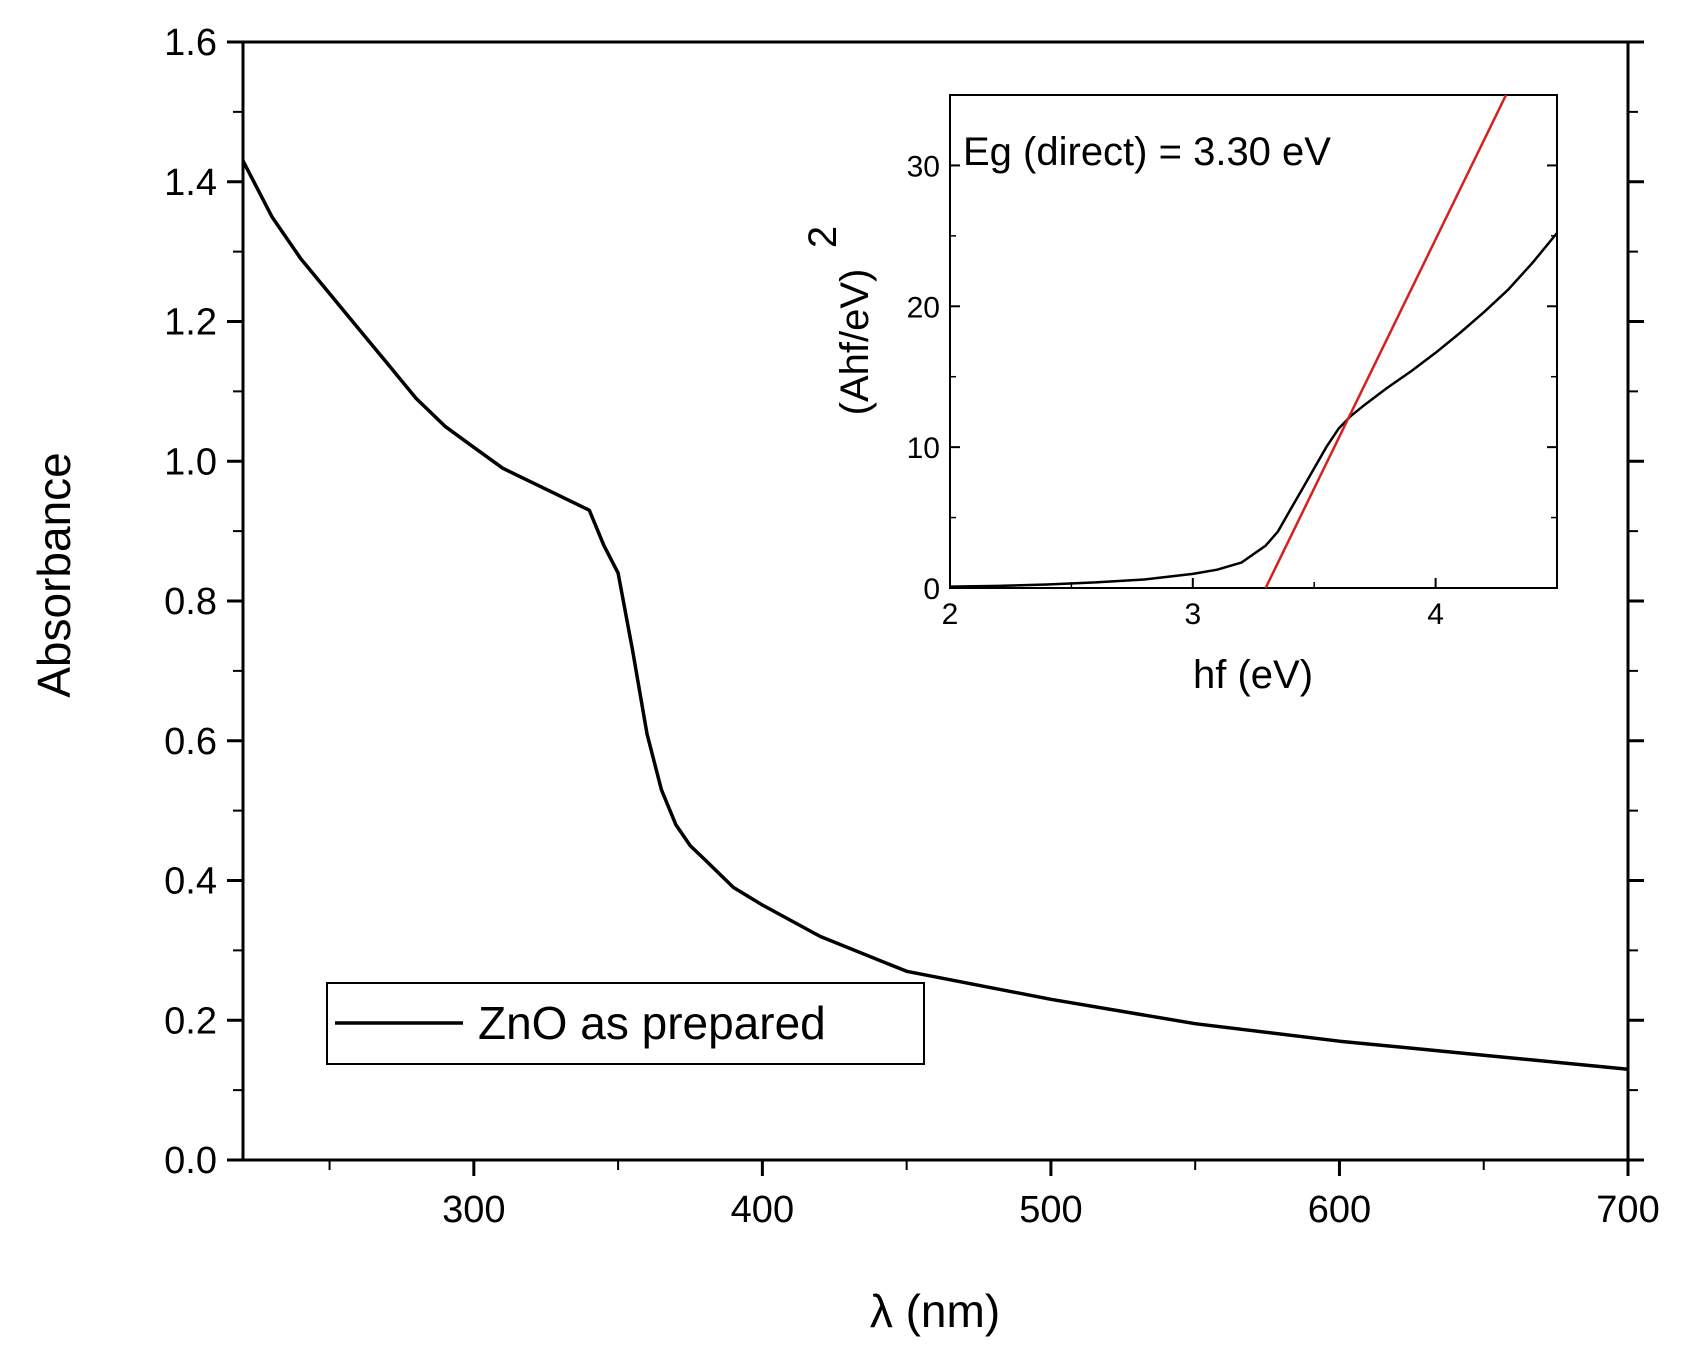  What do you see at coordinates (1339, 1210) in the screenshot?
I see `x-tick-label: 600` at bounding box center [1339, 1210].